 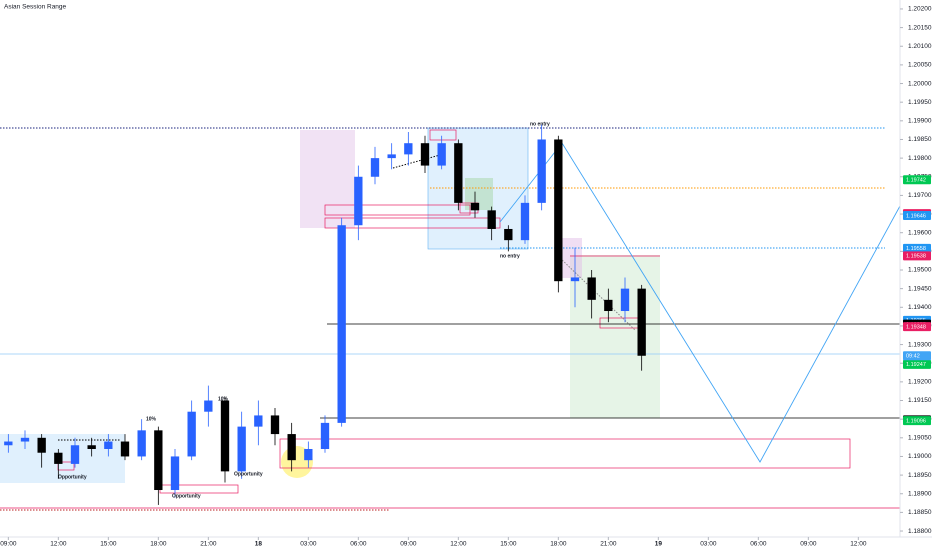 I want to click on x-tick-label: 06:00, so click(x=758, y=544).